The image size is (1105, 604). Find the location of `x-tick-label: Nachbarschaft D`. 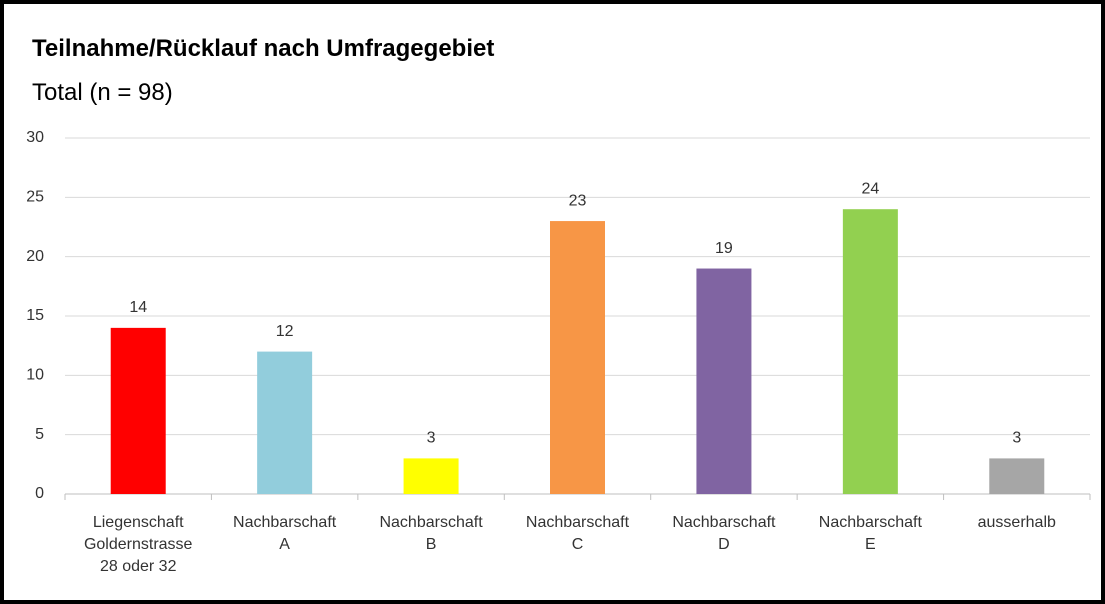

x-tick-label: Nachbarschaft D is located at coordinates (724, 533).